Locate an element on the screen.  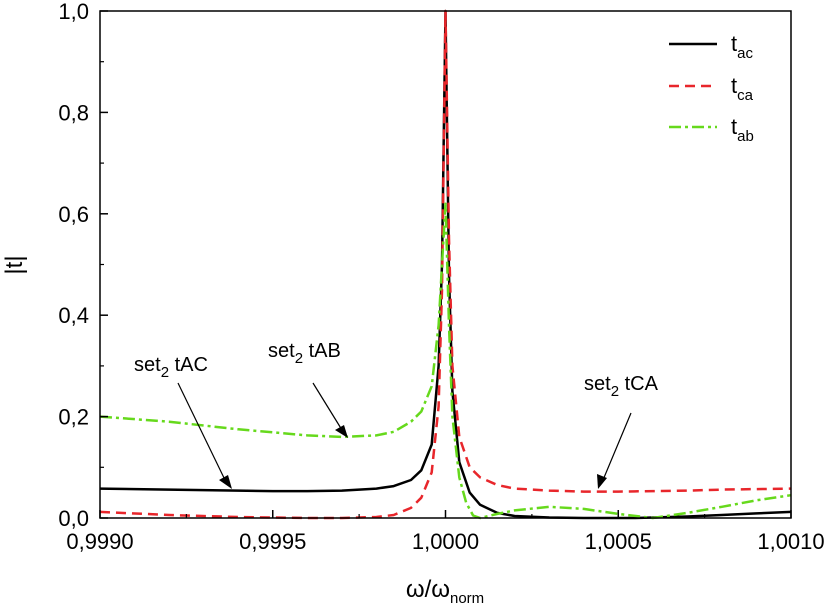
annotation-tac-arrowhead is located at coordinates (225, 482).